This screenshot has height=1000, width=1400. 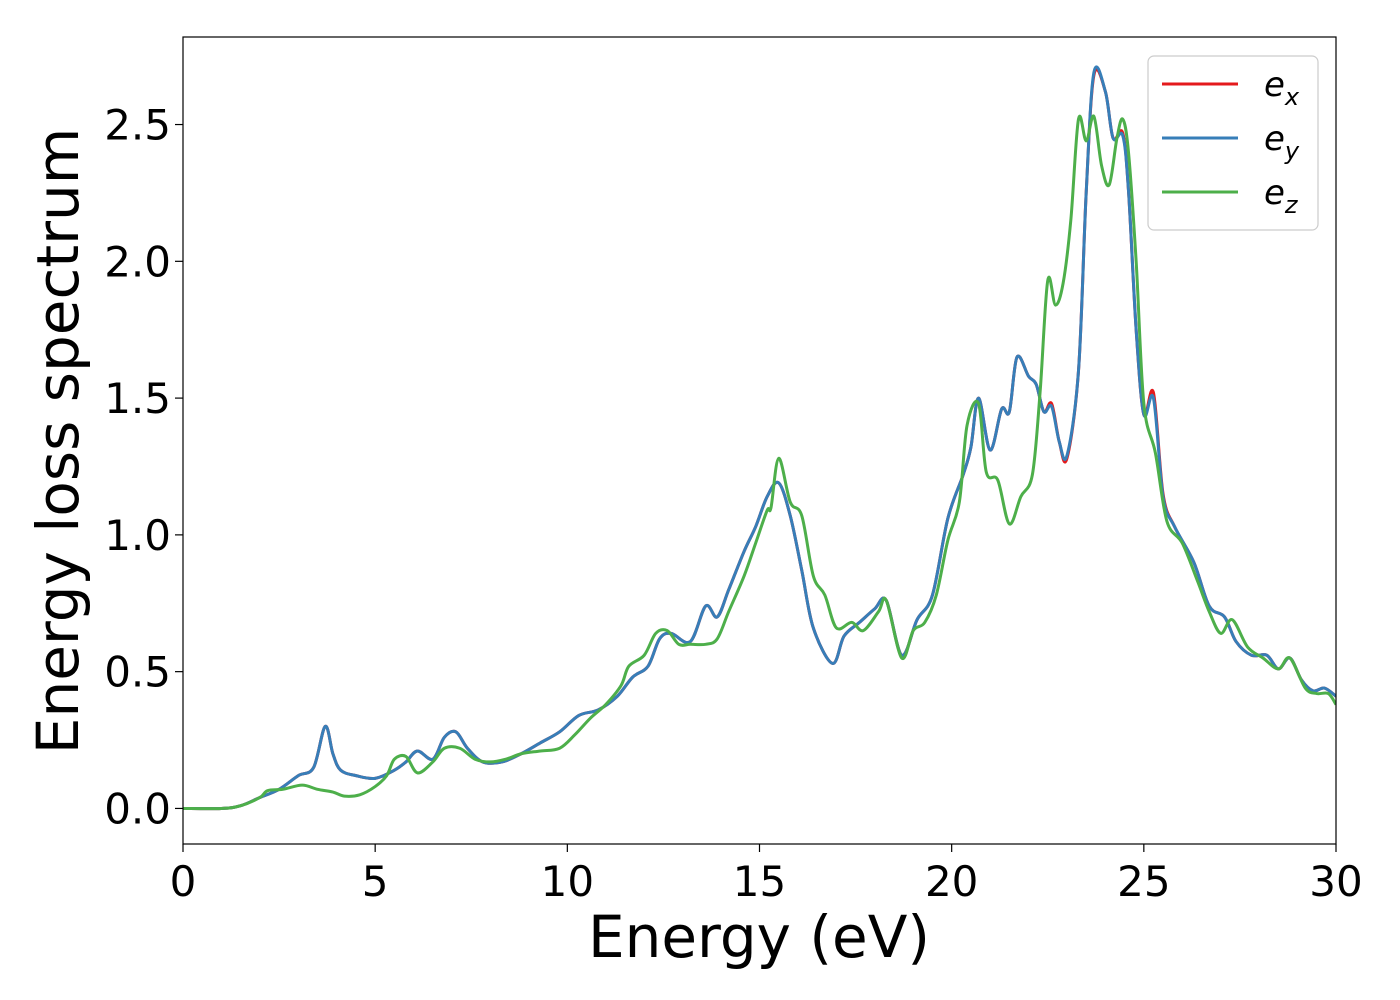 I want to click on x-tick-label: 0, so click(x=183, y=881).